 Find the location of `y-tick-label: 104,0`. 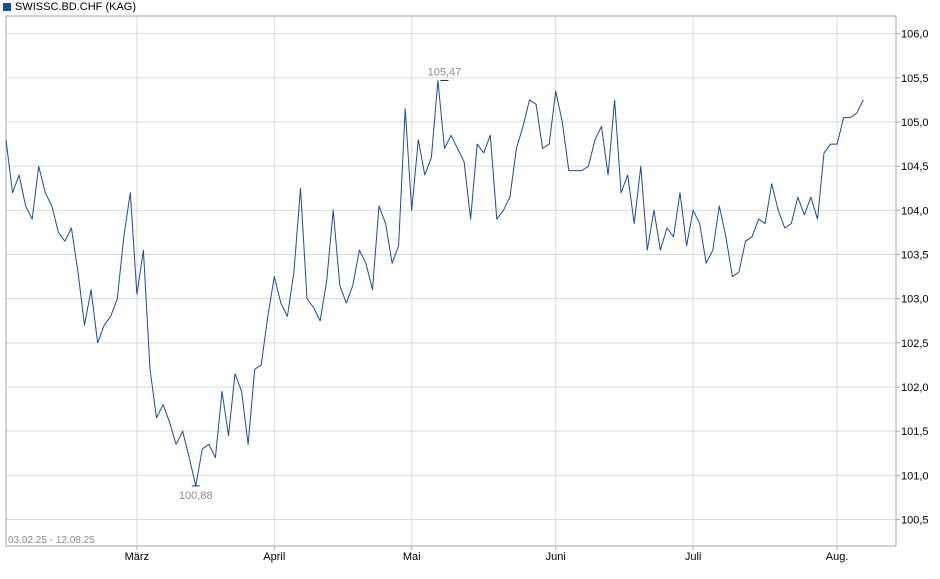

y-tick-label: 104,0 is located at coordinates (915, 211).